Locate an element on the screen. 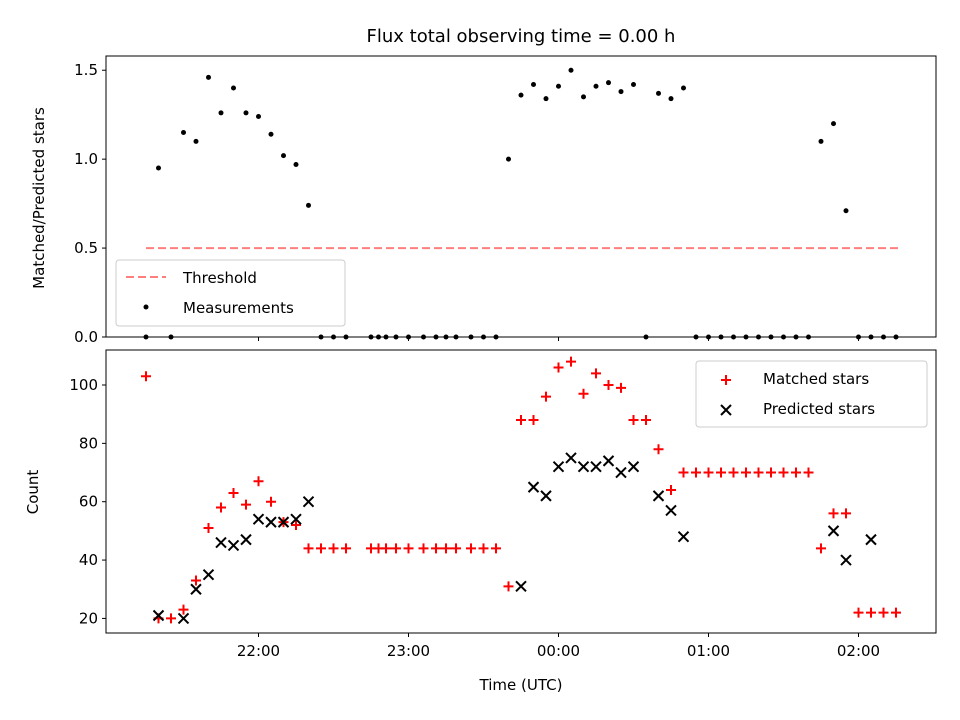 The height and width of the screenshot is (720, 960). x-tick-label: 23:00 is located at coordinates (408, 651).